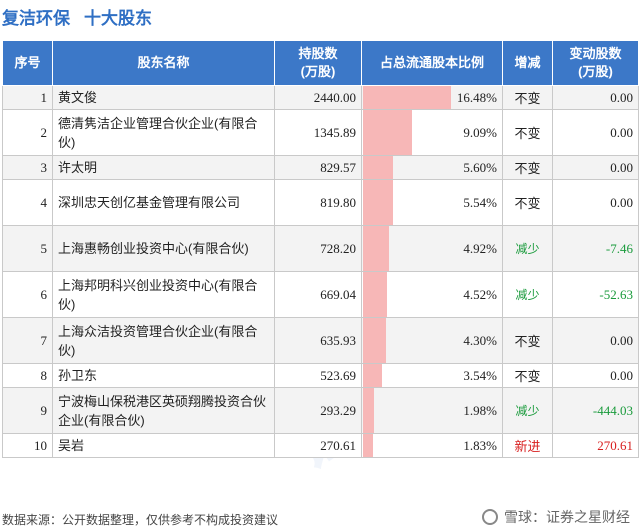 This screenshot has height=530, width=640. What do you see at coordinates (163, 445) in the screenshot?
I see `shareholder-name: 吴岩` at bounding box center [163, 445].